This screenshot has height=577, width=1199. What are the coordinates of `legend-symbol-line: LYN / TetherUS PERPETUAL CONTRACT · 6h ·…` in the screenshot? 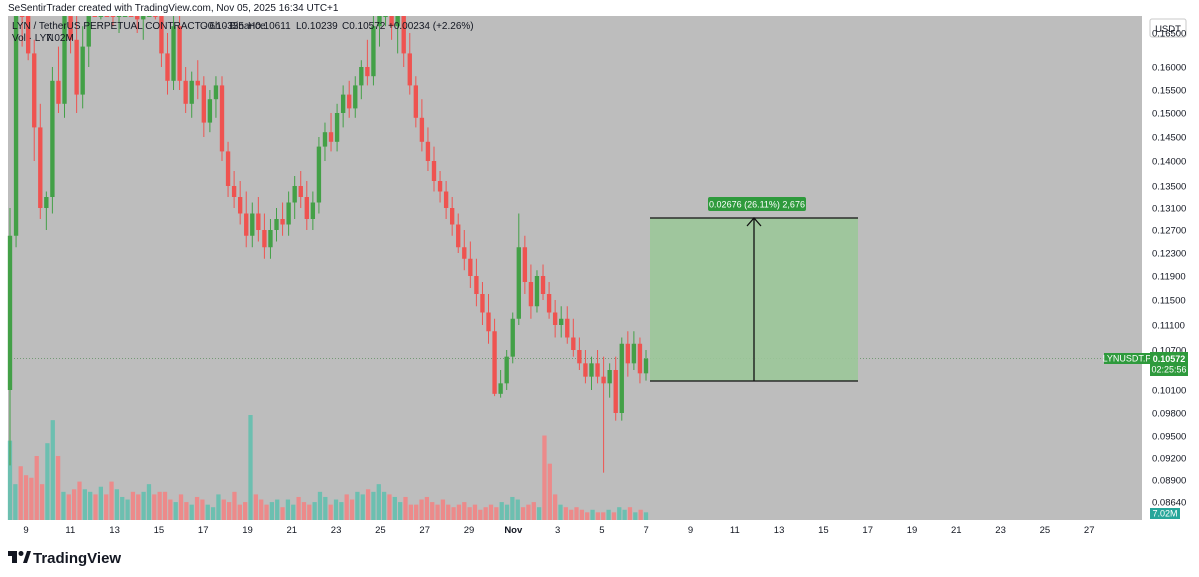 It's located at (243, 26).